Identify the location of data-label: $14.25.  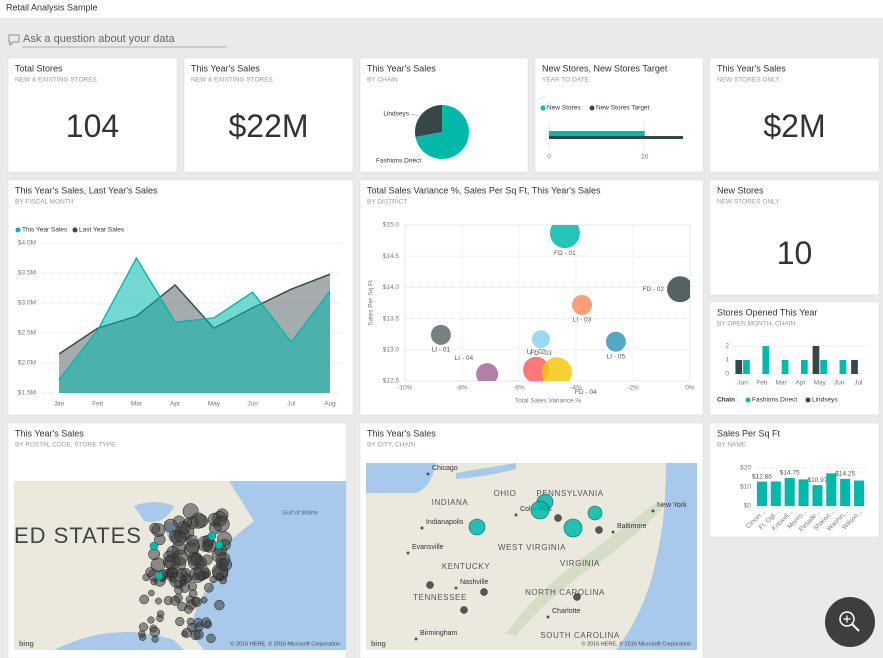
(845, 474).